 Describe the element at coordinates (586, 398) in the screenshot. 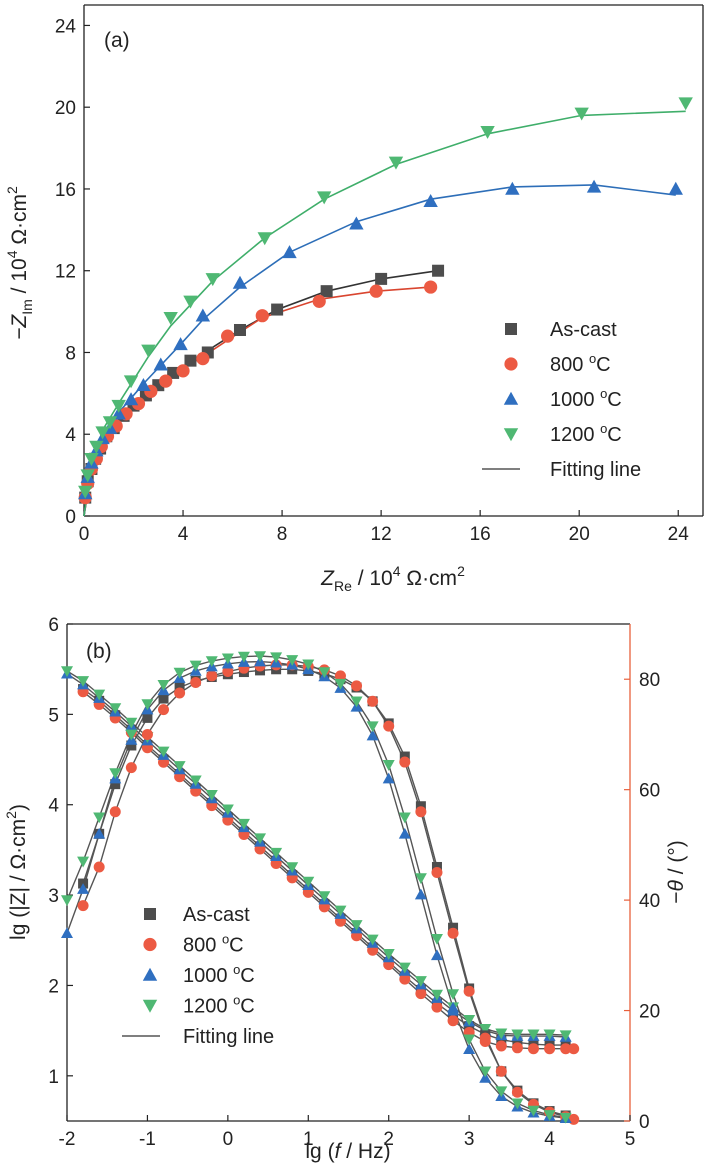

I see `legend-label: 1000 oC` at that location.